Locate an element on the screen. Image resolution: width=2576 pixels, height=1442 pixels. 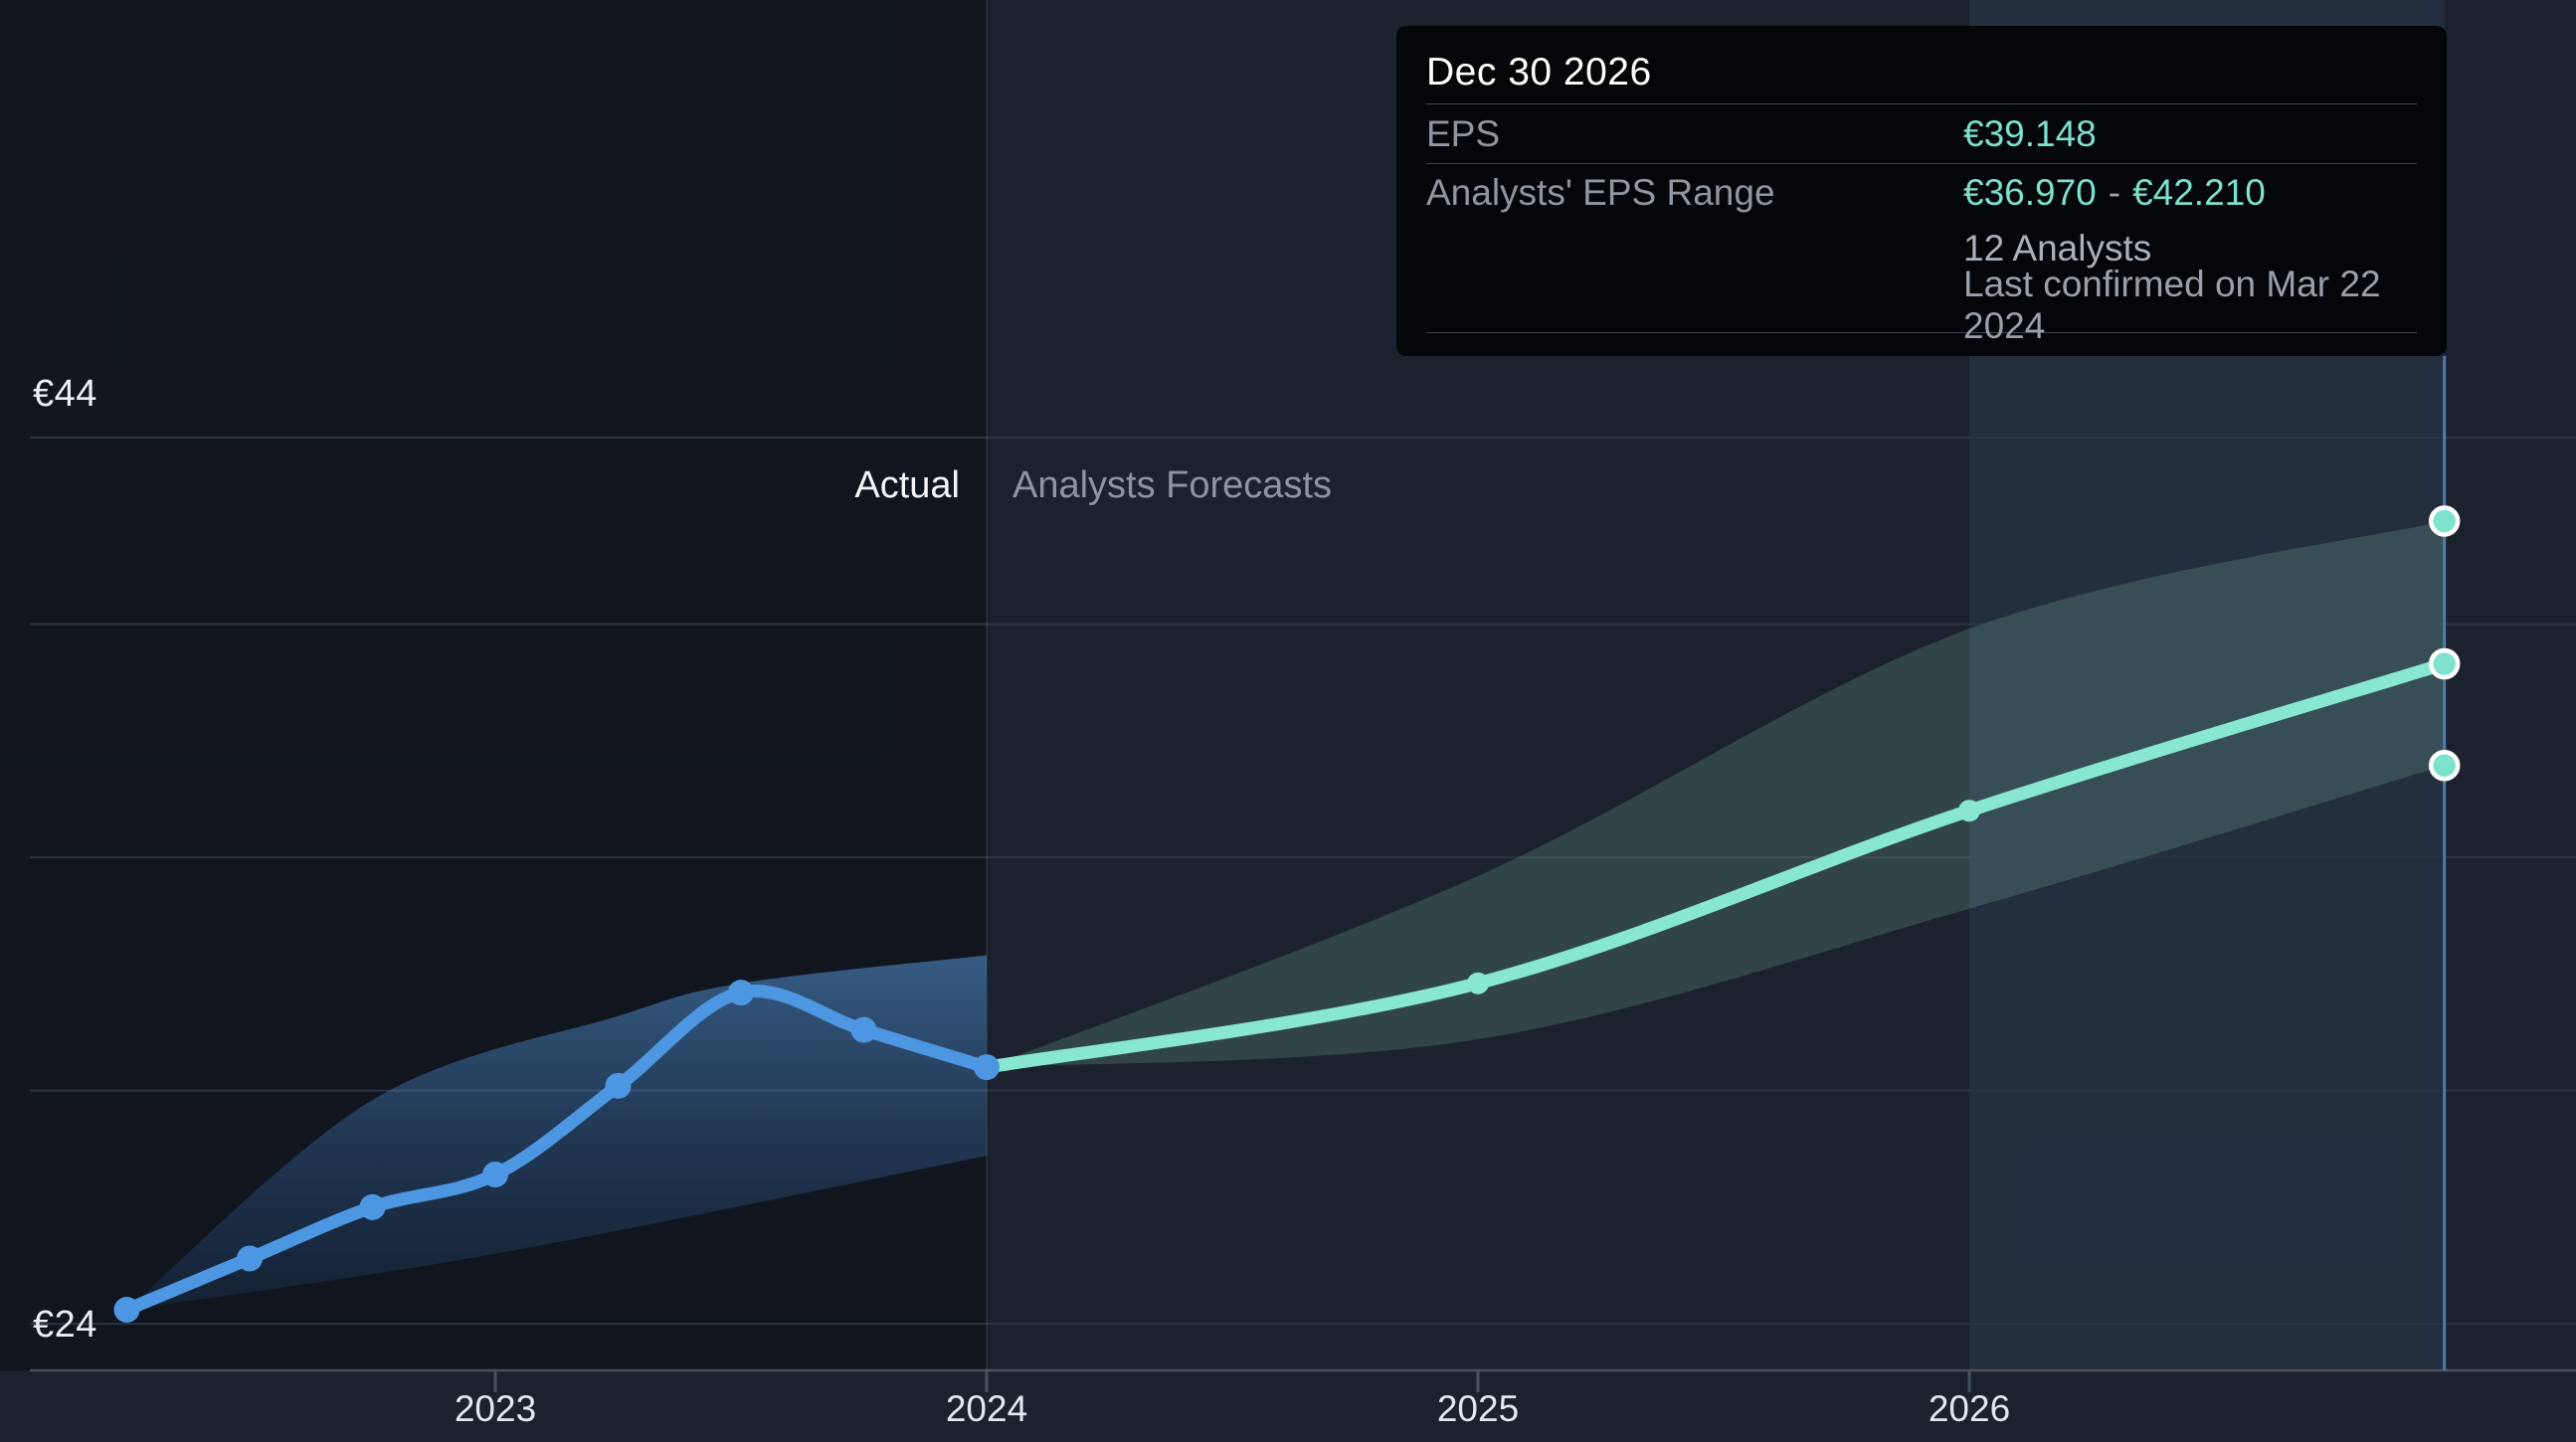
tooltip-date-title: Dec 30 2026 is located at coordinates (1921, 65).